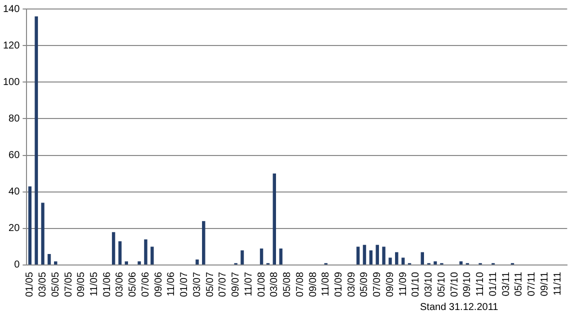 This screenshot has width=579, height=325. I want to click on x-tick-label: 07/07, so click(223, 285).